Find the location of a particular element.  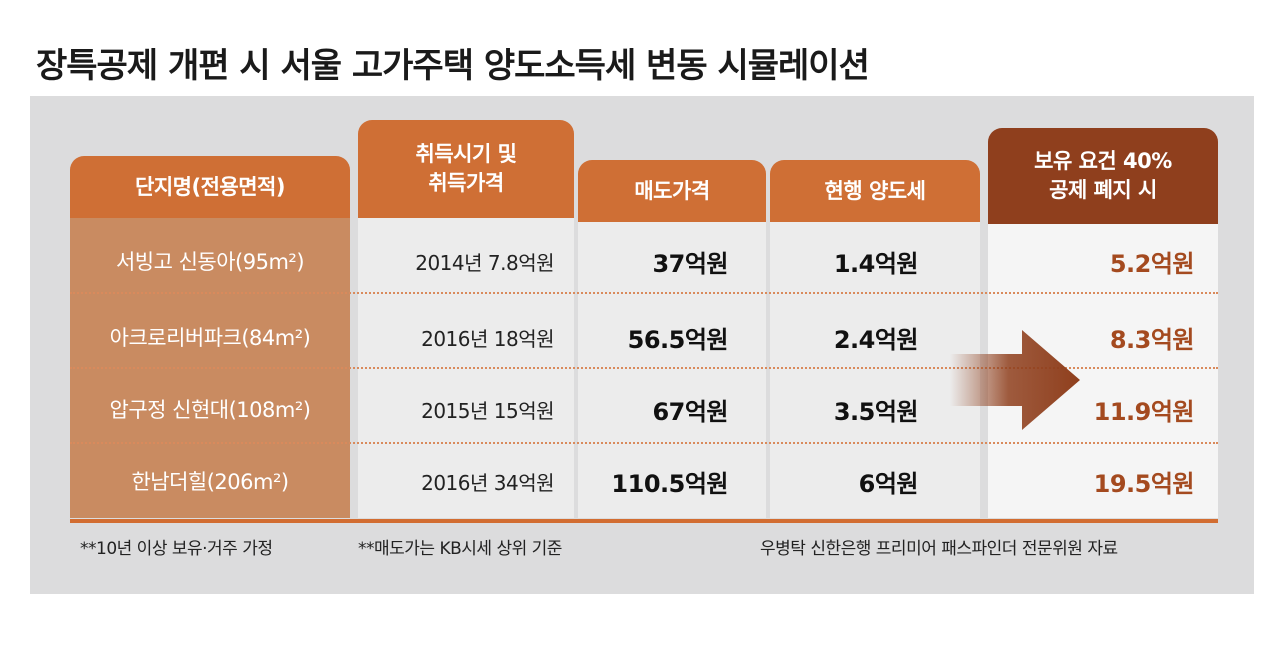

header-abolished-line1: 보유 요건 40% is located at coordinates (1103, 161).